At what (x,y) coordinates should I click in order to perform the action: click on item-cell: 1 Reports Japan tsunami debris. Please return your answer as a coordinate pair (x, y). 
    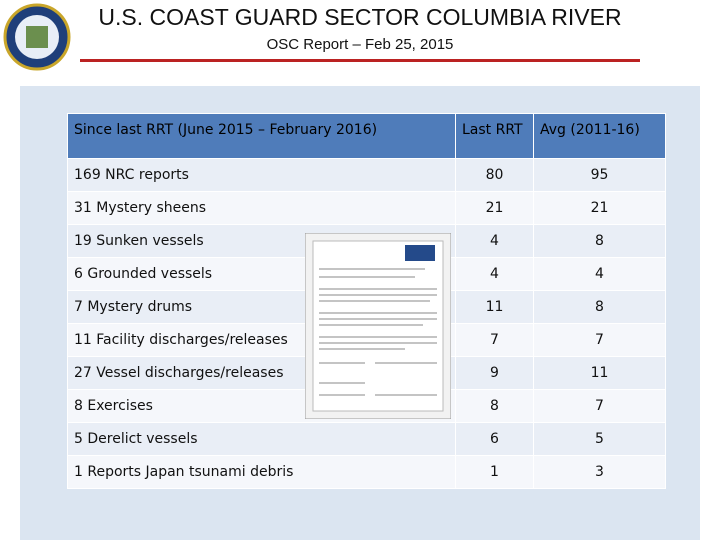
    Looking at the image, I should click on (261, 472).